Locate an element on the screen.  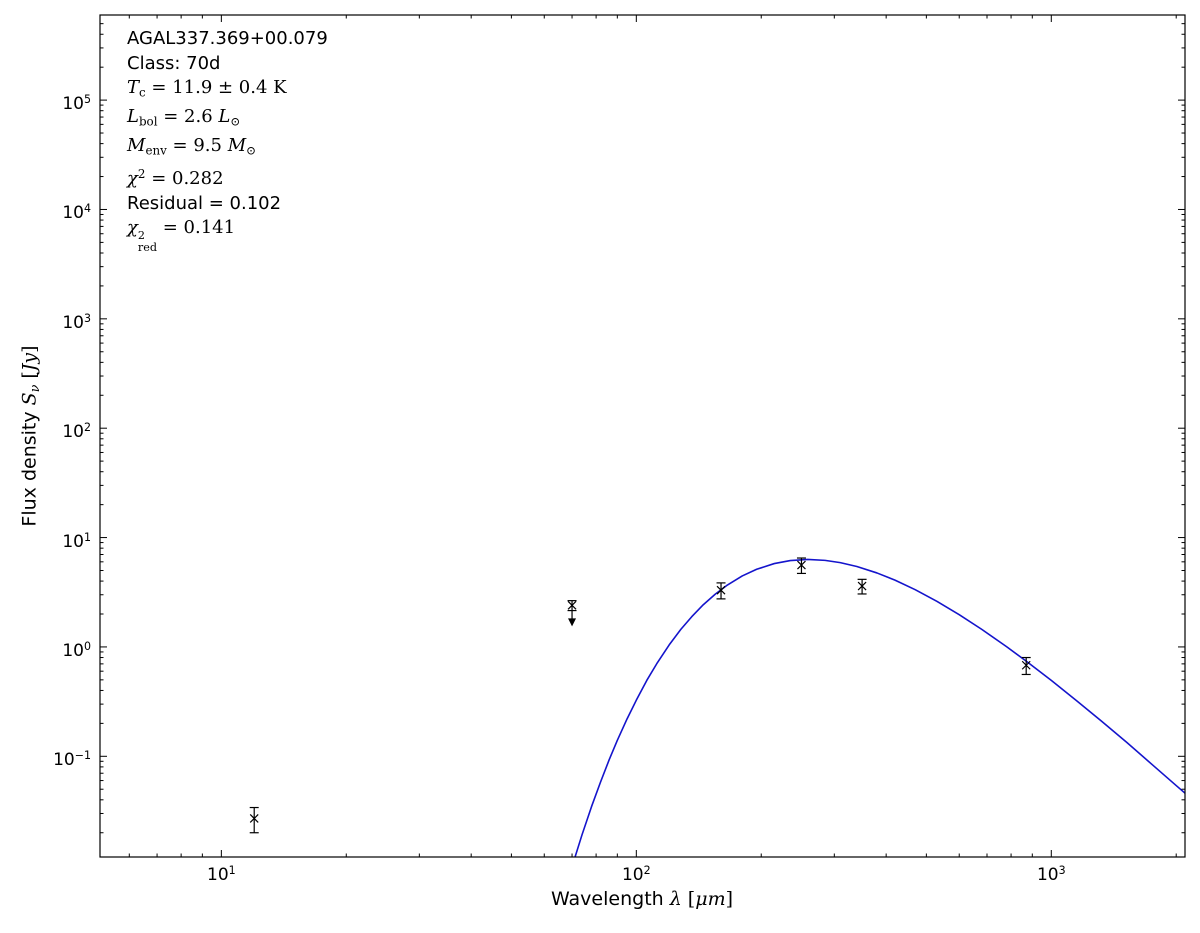
x-tick-label: 101 is located at coordinates (221, 875).